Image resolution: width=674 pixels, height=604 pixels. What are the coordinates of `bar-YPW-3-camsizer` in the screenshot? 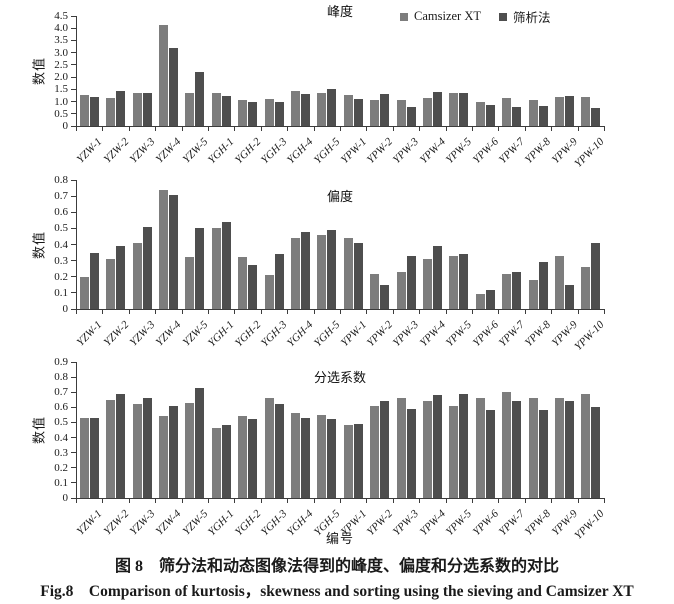 It's located at (401, 112).